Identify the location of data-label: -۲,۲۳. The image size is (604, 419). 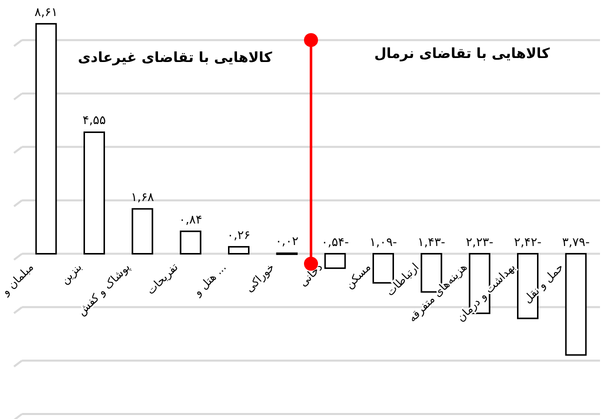
(480, 241).